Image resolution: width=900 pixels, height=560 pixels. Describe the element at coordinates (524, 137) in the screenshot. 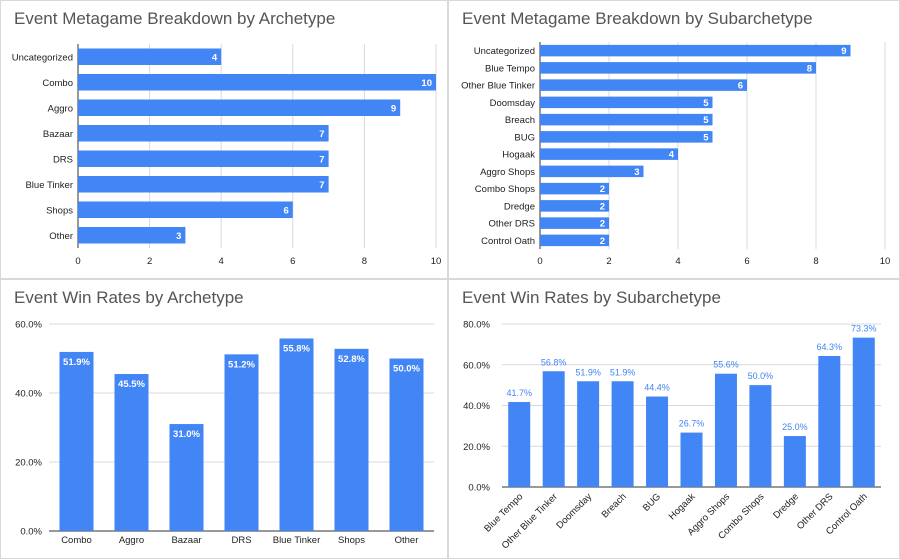

I see `y-category-label: BUG` at that location.